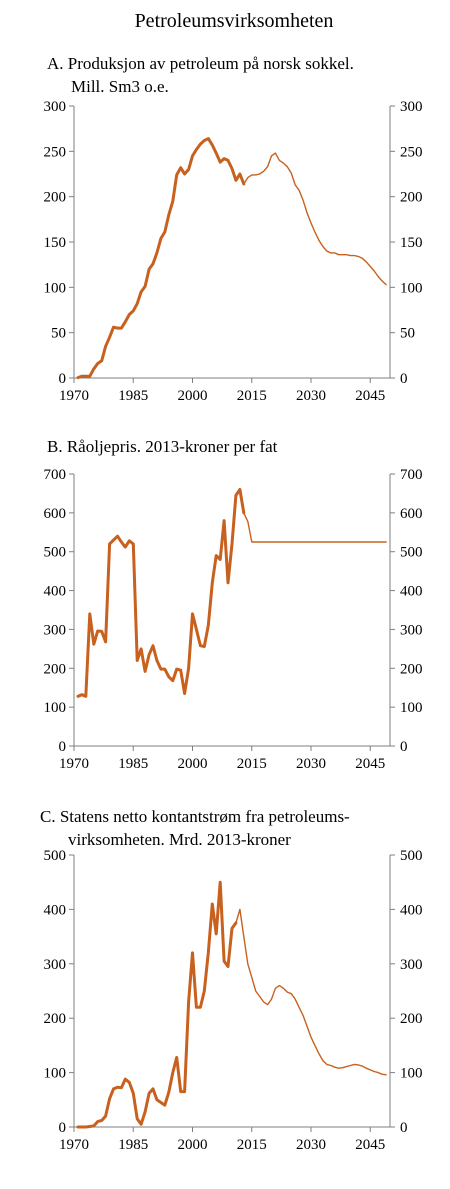 This screenshot has height=1189, width=450. I want to click on panel-b-y-tick-label-right: 0, so click(404, 747).